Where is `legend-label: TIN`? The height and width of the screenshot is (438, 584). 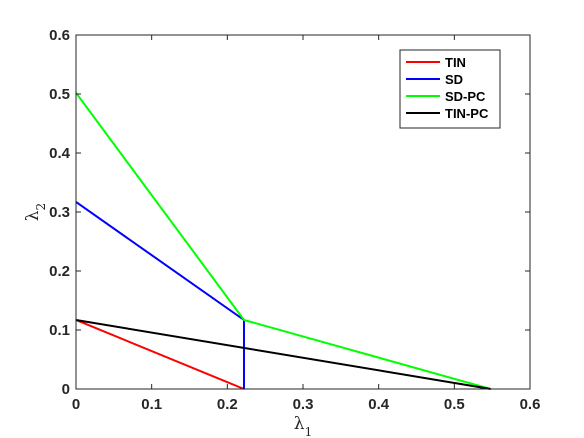 legend-label: TIN is located at coordinates (455, 62).